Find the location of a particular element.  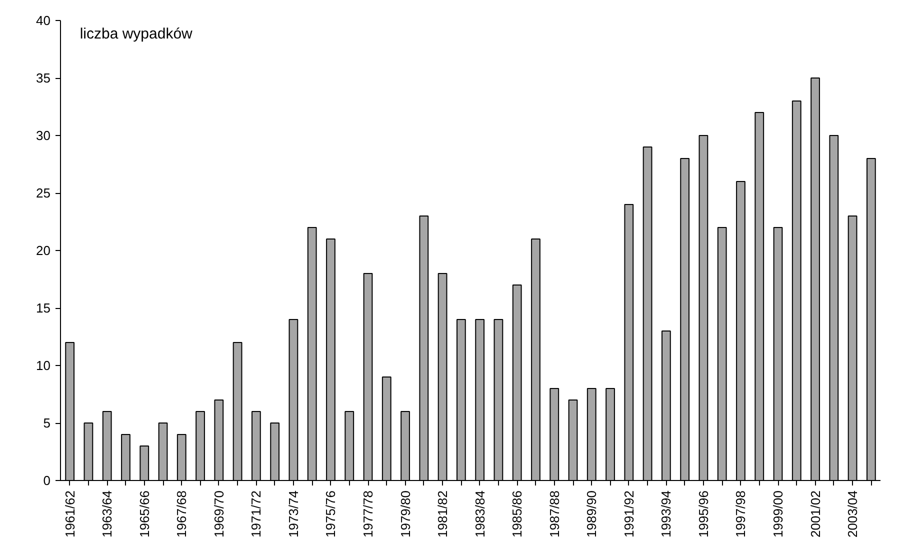

x-tick-label: 1993/94 is located at coordinates (666, 514).